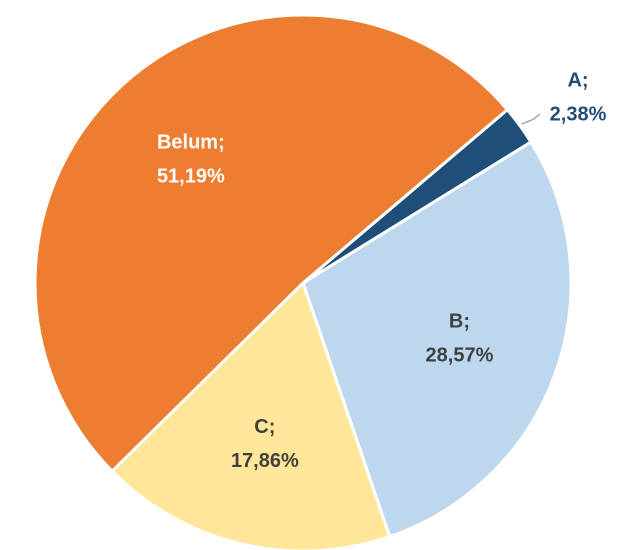  What do you see at coordinates (264, 427) in the screenshot?
I see `slice-label: C;` at bounding box center [264, 427].